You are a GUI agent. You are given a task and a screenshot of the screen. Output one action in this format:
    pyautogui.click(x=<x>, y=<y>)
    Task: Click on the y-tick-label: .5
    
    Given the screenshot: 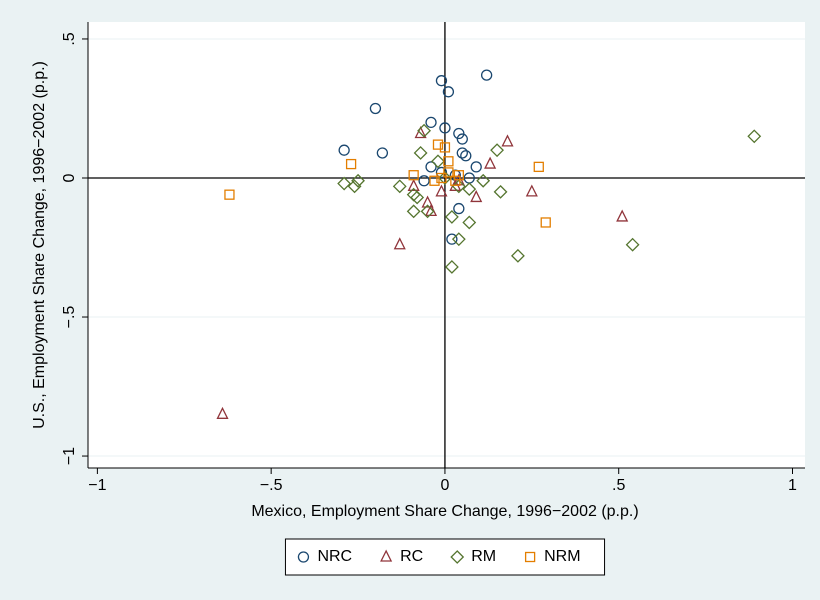 What is the action you would take?
    pyautogui.click(x=69, y=38)
    